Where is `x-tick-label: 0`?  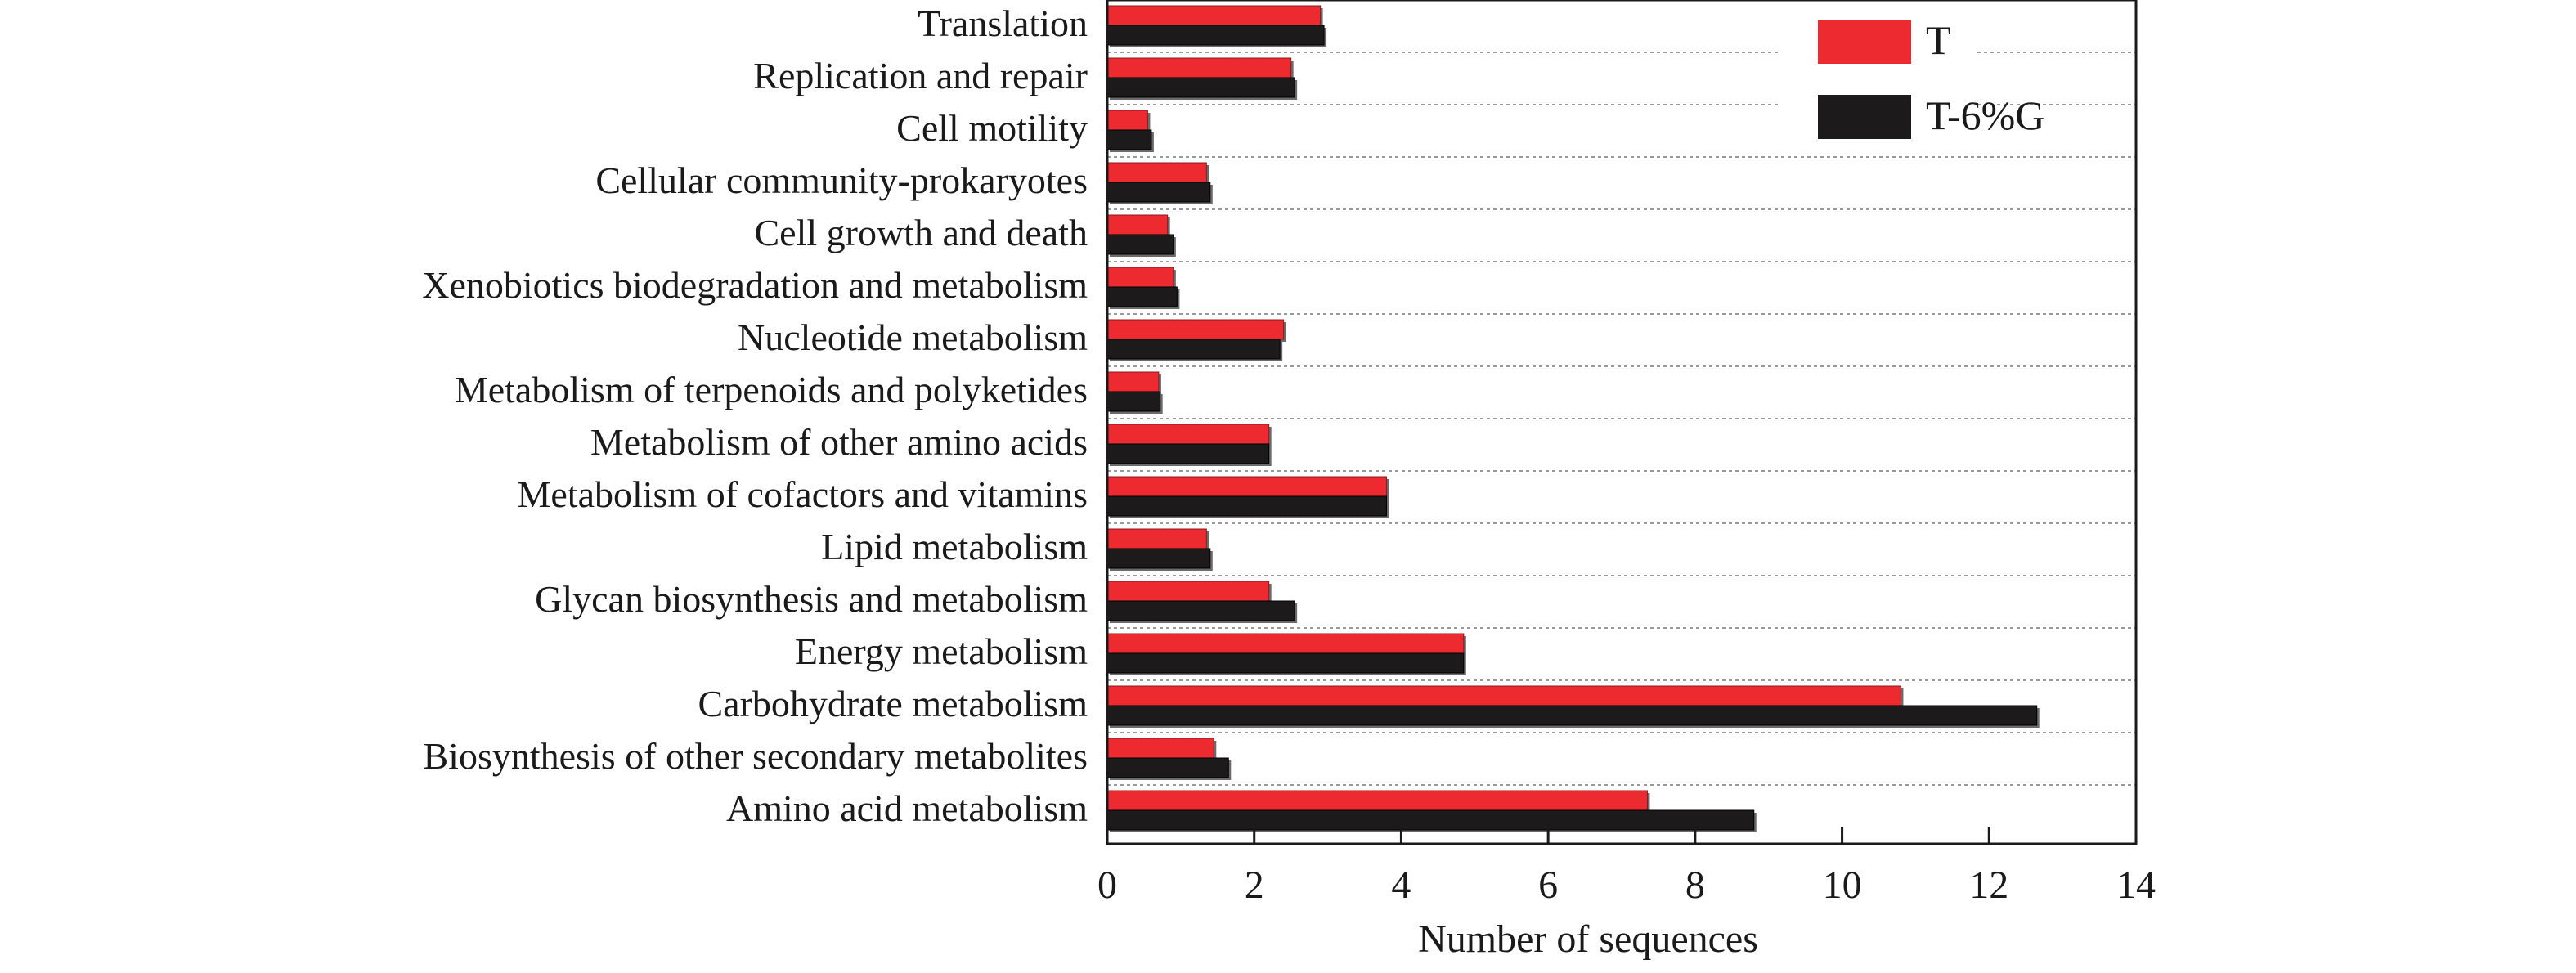
x-tick-label: 0 is located at coordinates (1107, 885).